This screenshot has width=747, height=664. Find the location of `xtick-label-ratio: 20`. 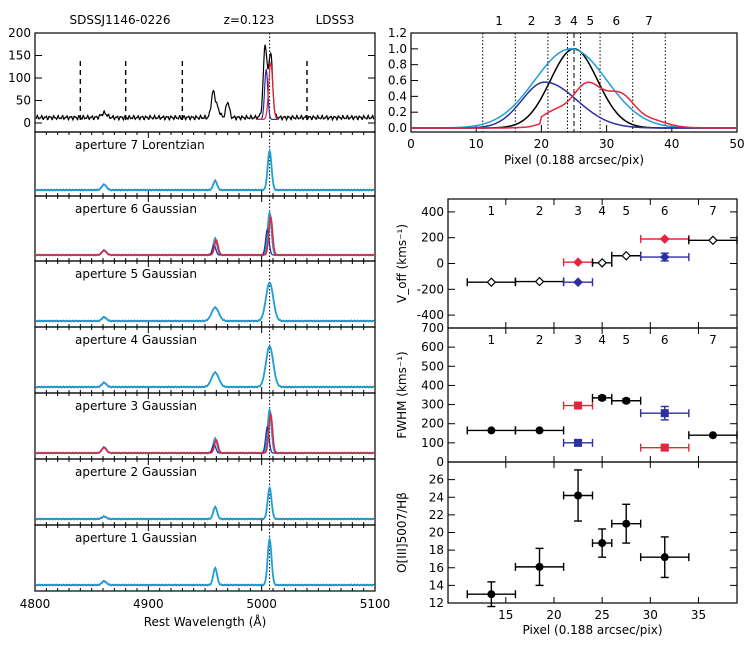

xtick-label-ratio: 20 is located at coordinates (553, 615).